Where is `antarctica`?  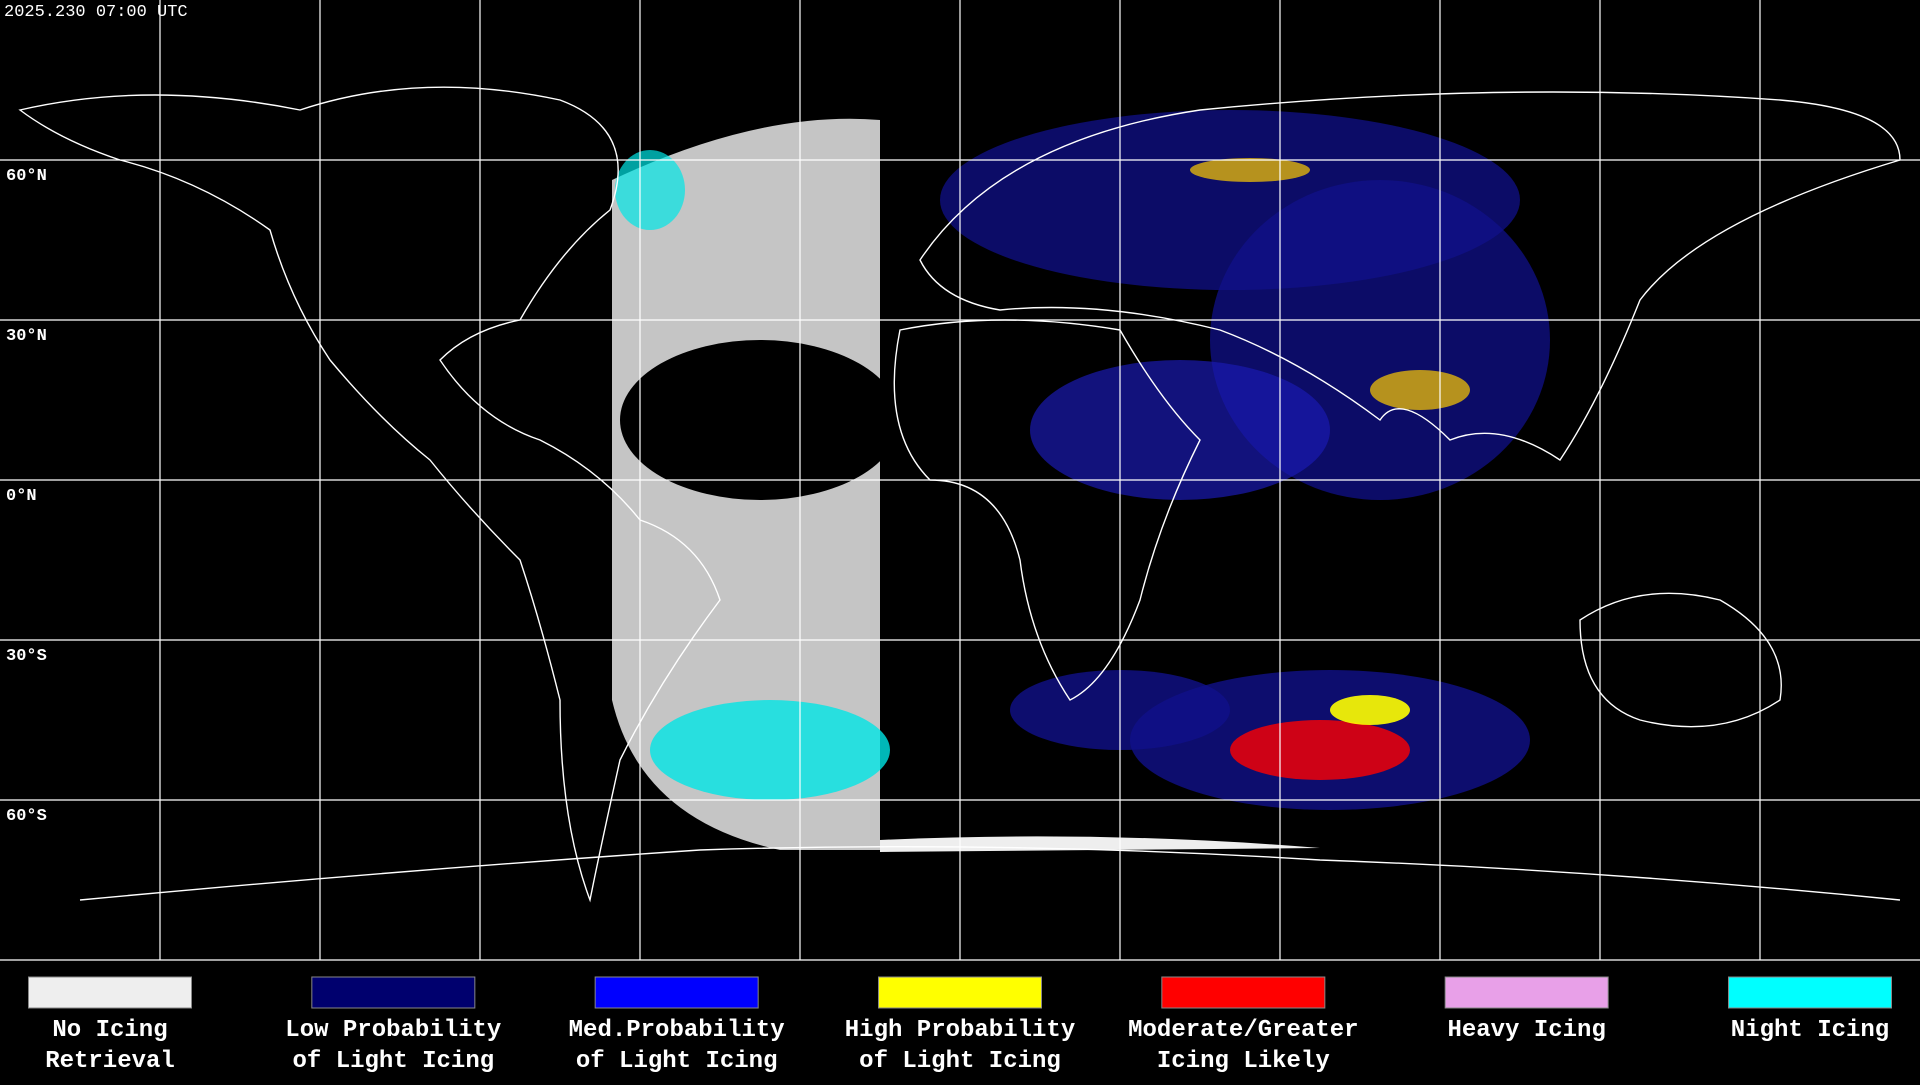
antarctica is located at coordinates (990, 873).